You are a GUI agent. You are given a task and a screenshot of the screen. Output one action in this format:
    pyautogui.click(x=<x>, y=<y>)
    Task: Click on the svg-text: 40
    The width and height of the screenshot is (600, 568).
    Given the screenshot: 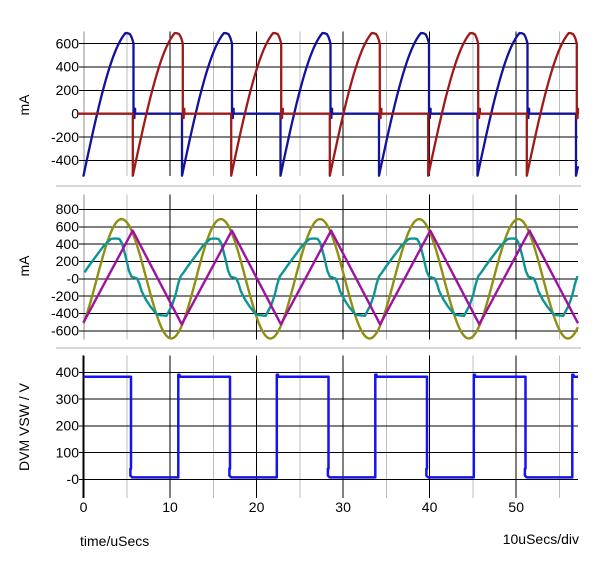 What is the action you would take?
    pyautogui.click(x=430, y=507)
    